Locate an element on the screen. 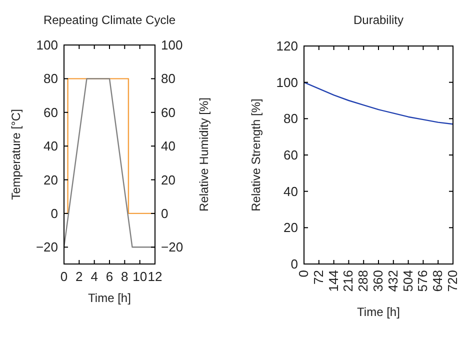 This screenshot has height=345, width=476. x-tick-label: 288 is located at coordinates (363, 281).